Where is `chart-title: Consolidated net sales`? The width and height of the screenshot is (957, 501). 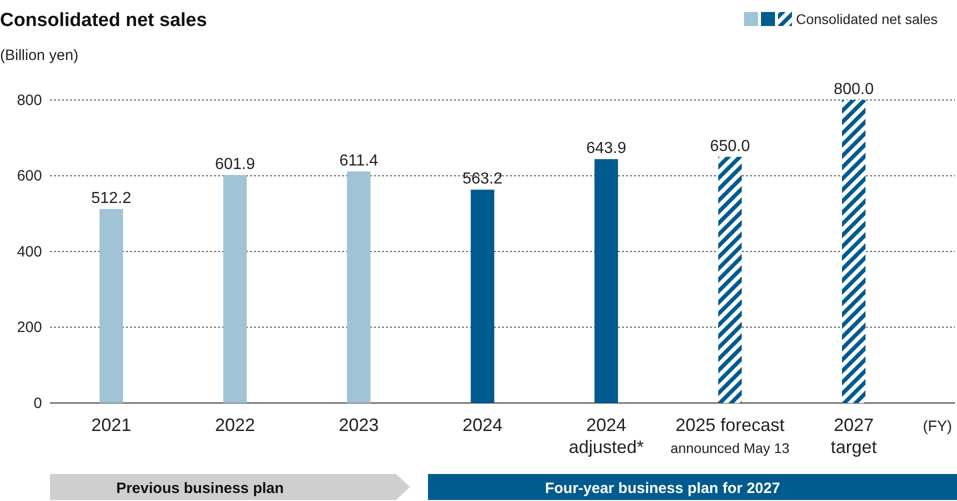
chart-title: Consolidated net sales is located at coordinates (103, 20).